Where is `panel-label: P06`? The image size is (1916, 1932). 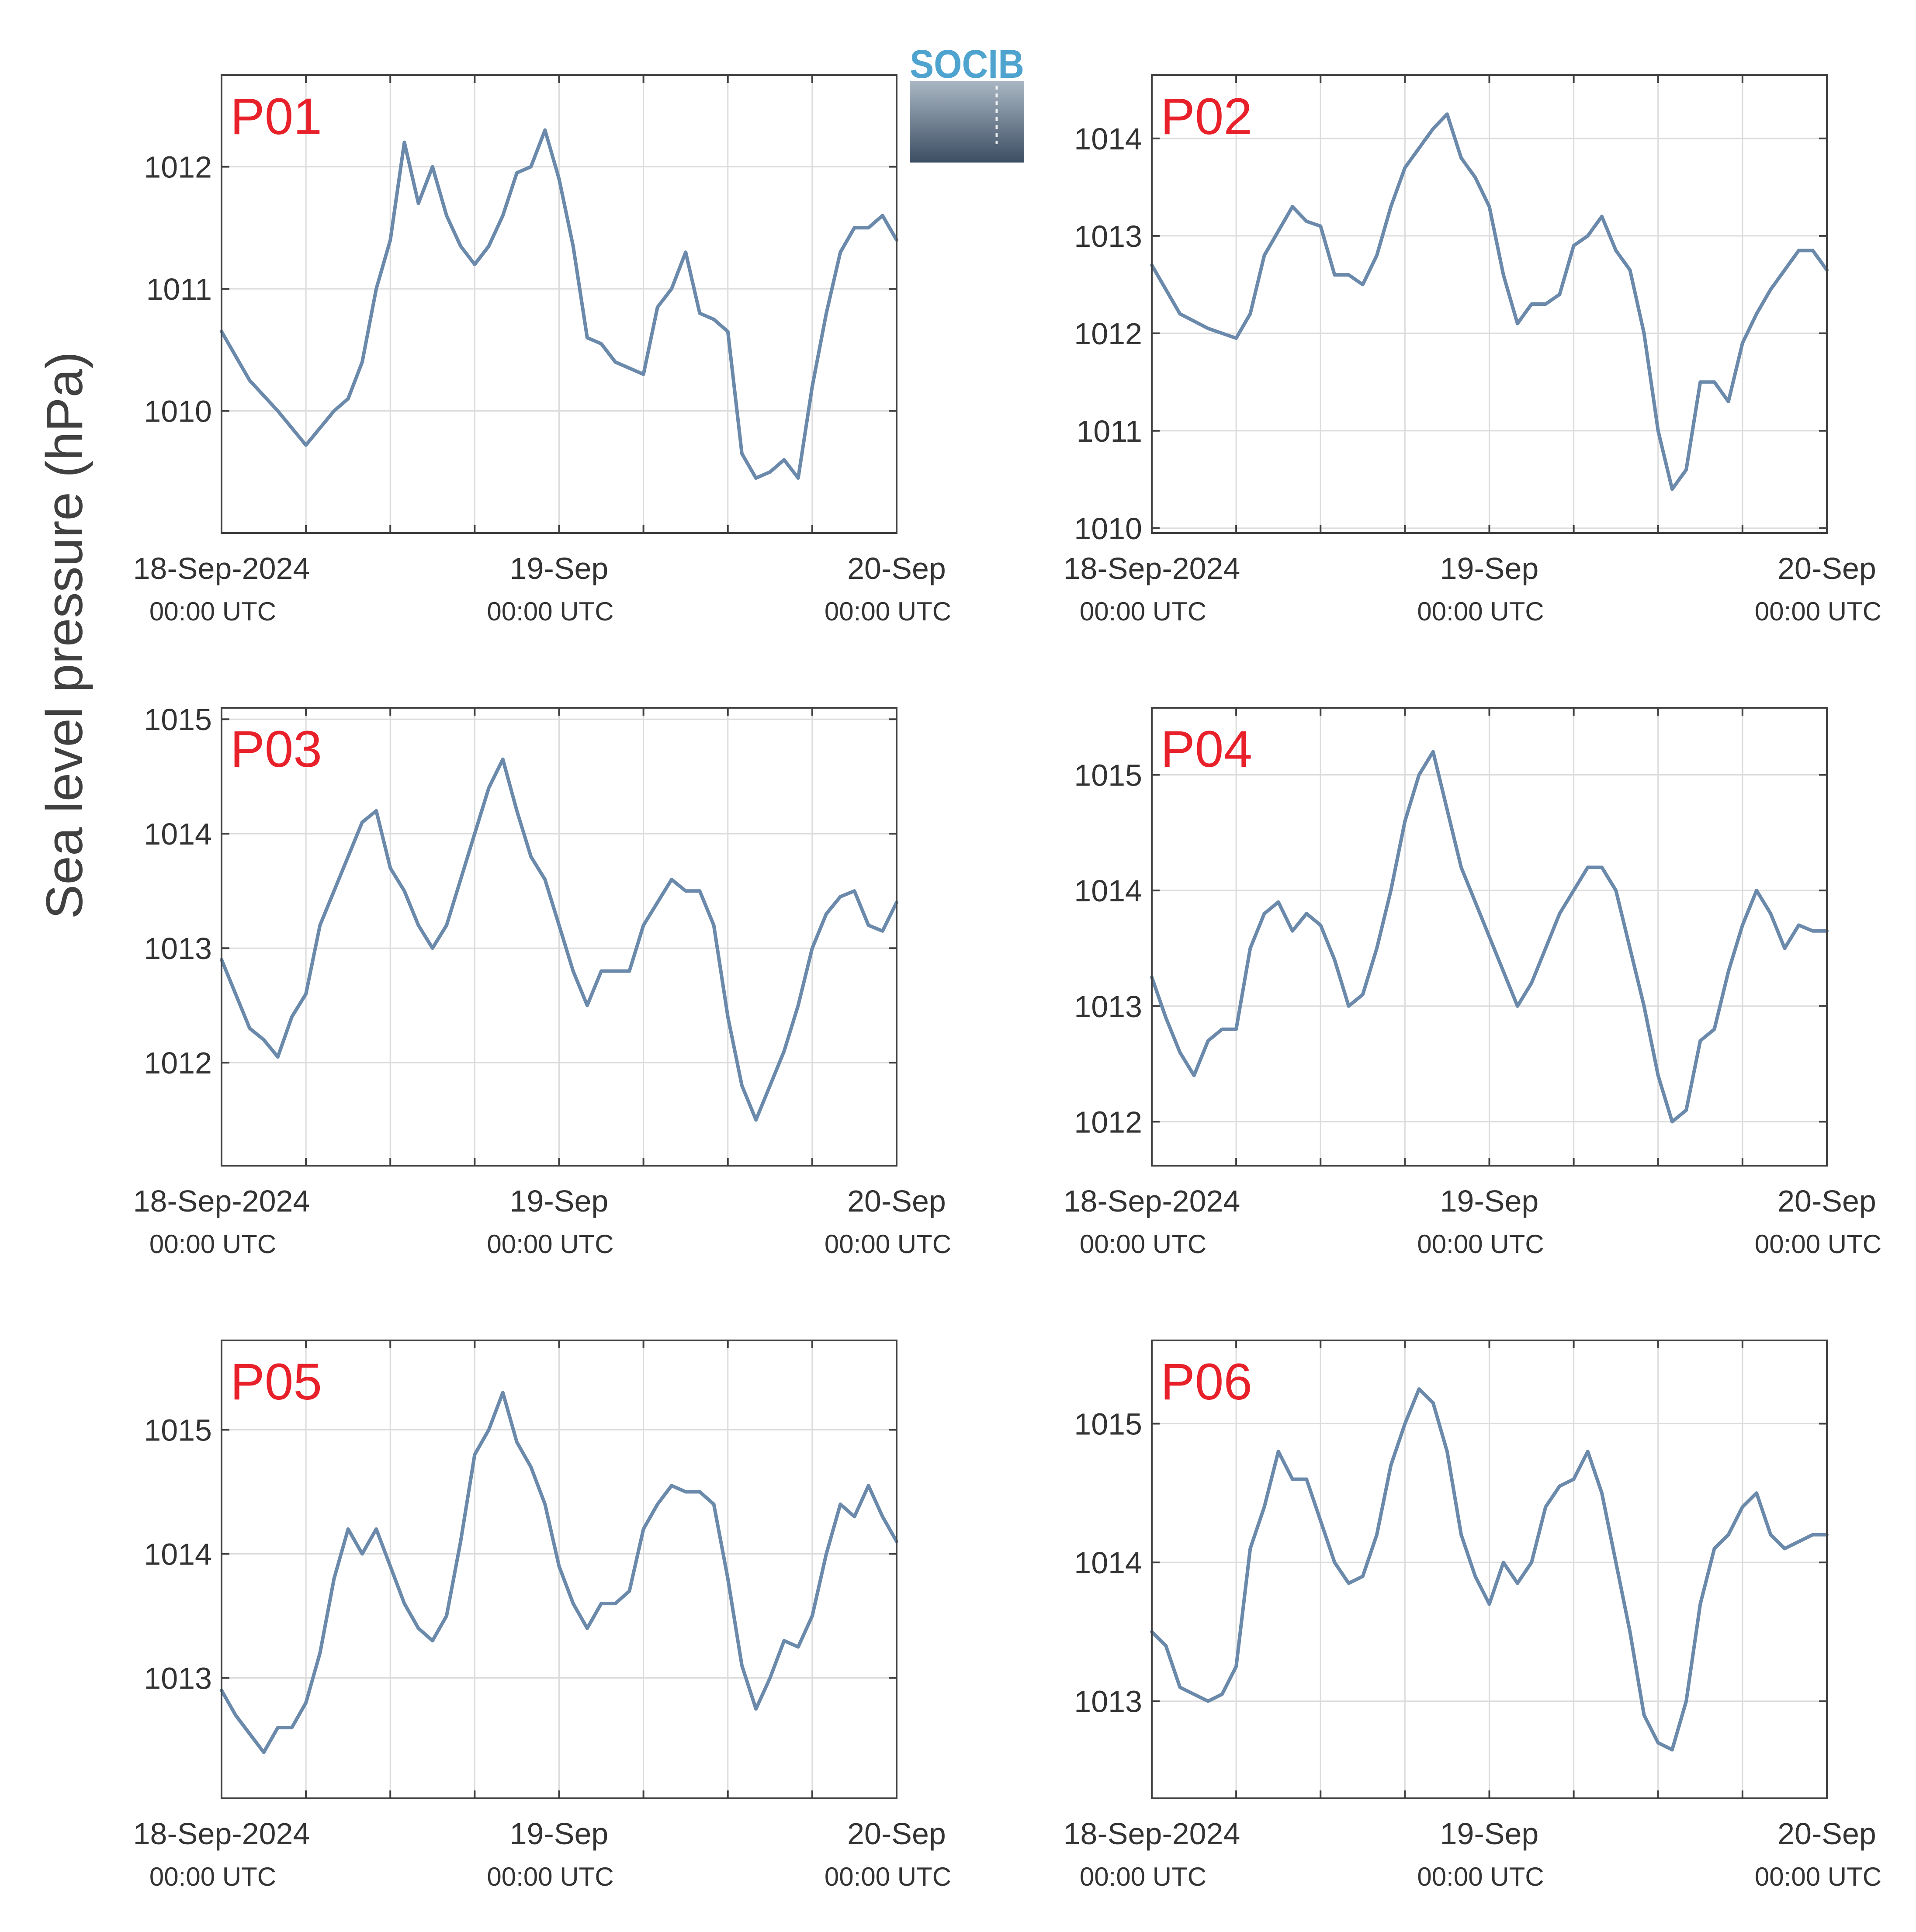
panel-label: P06 is located at coordinates (1206, 1382).